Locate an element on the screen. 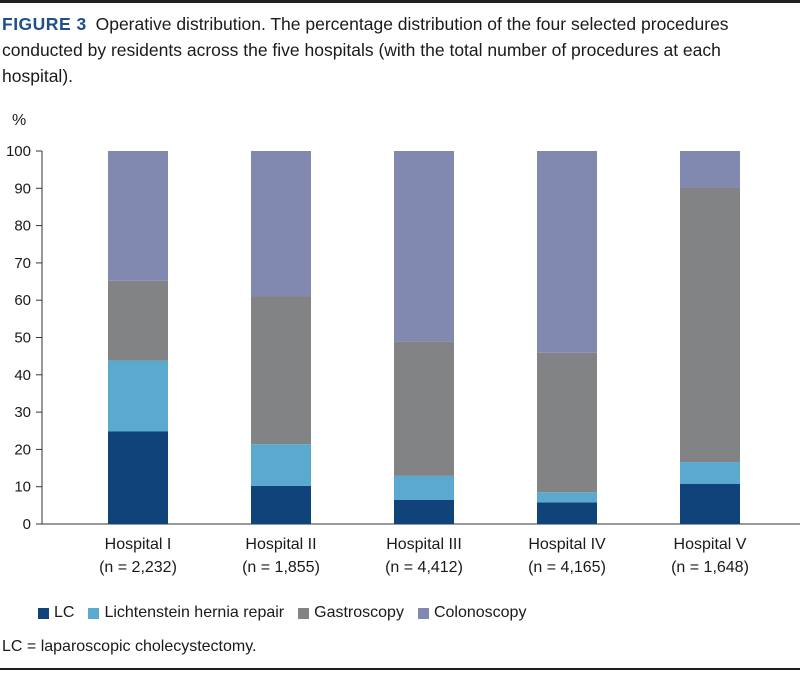  bottom-rule is located at coordinates (400, 669).